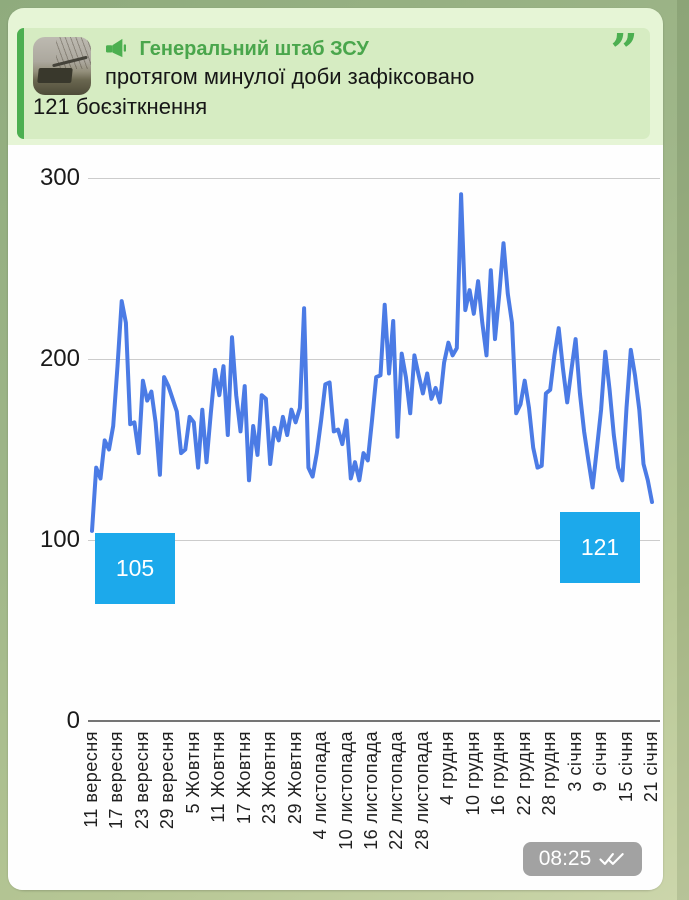 This screenshot has height=900, width=689. What do you see at coordinates (683, 450) in the screenshot?
I see `background-edge-shade` at bounding box center [683, 450].